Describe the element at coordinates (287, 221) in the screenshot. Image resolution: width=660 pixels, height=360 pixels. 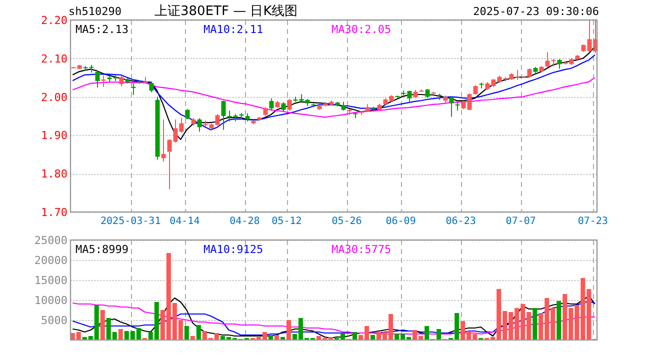
I see `x-tick-label: 05-12` at that location.